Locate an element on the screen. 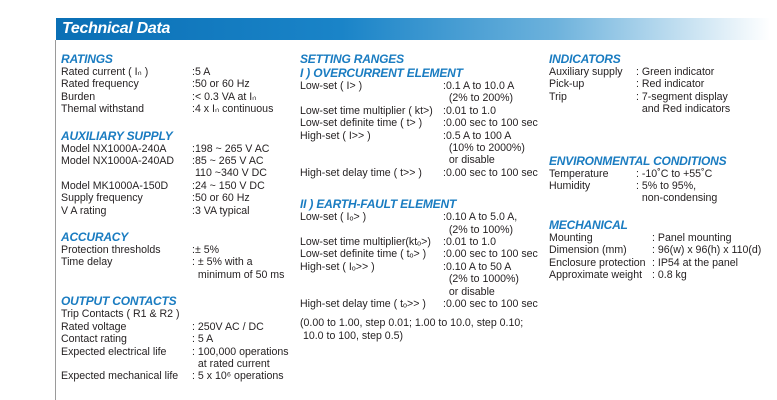 The height and width of the screenshot is (400, 777). spec-value-line: :3 VA typical is located at coordinates (221, 210).